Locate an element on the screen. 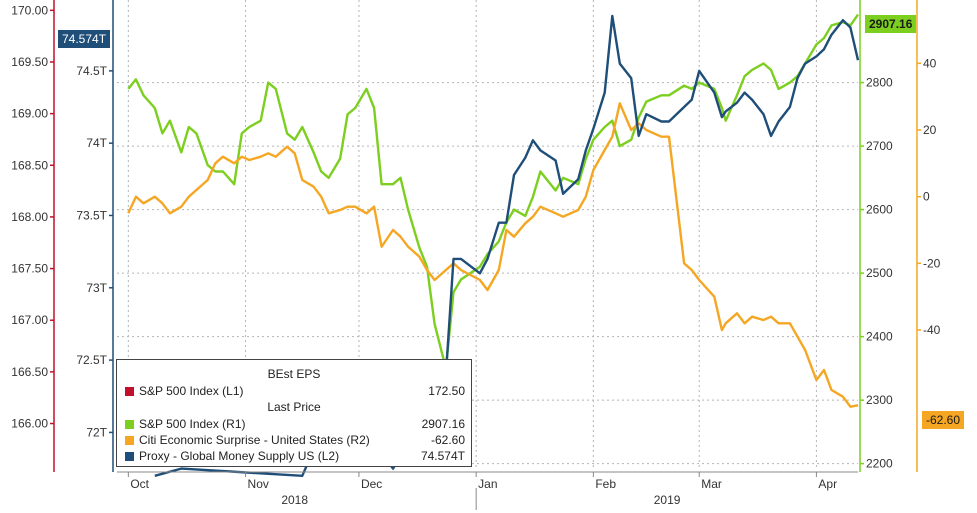 Image resolution: width=977 pixels, height=513 pixels. x-axis: Oct Nov Dec Jan Feb Mar Apr 2018 2019 is located at coordinates (487, 490).